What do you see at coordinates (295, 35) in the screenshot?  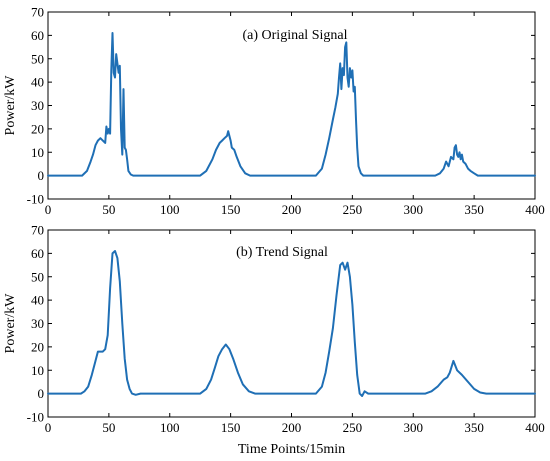 I see `panel-annotation: (a) Original Signal` at bounding box center [295, 35].